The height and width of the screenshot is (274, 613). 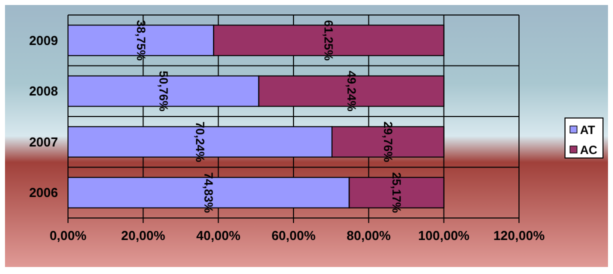 What do you see at coordinates (589, 150) in the screenshot?
I see `legend-label: AC` at bounding box center [589, 150].